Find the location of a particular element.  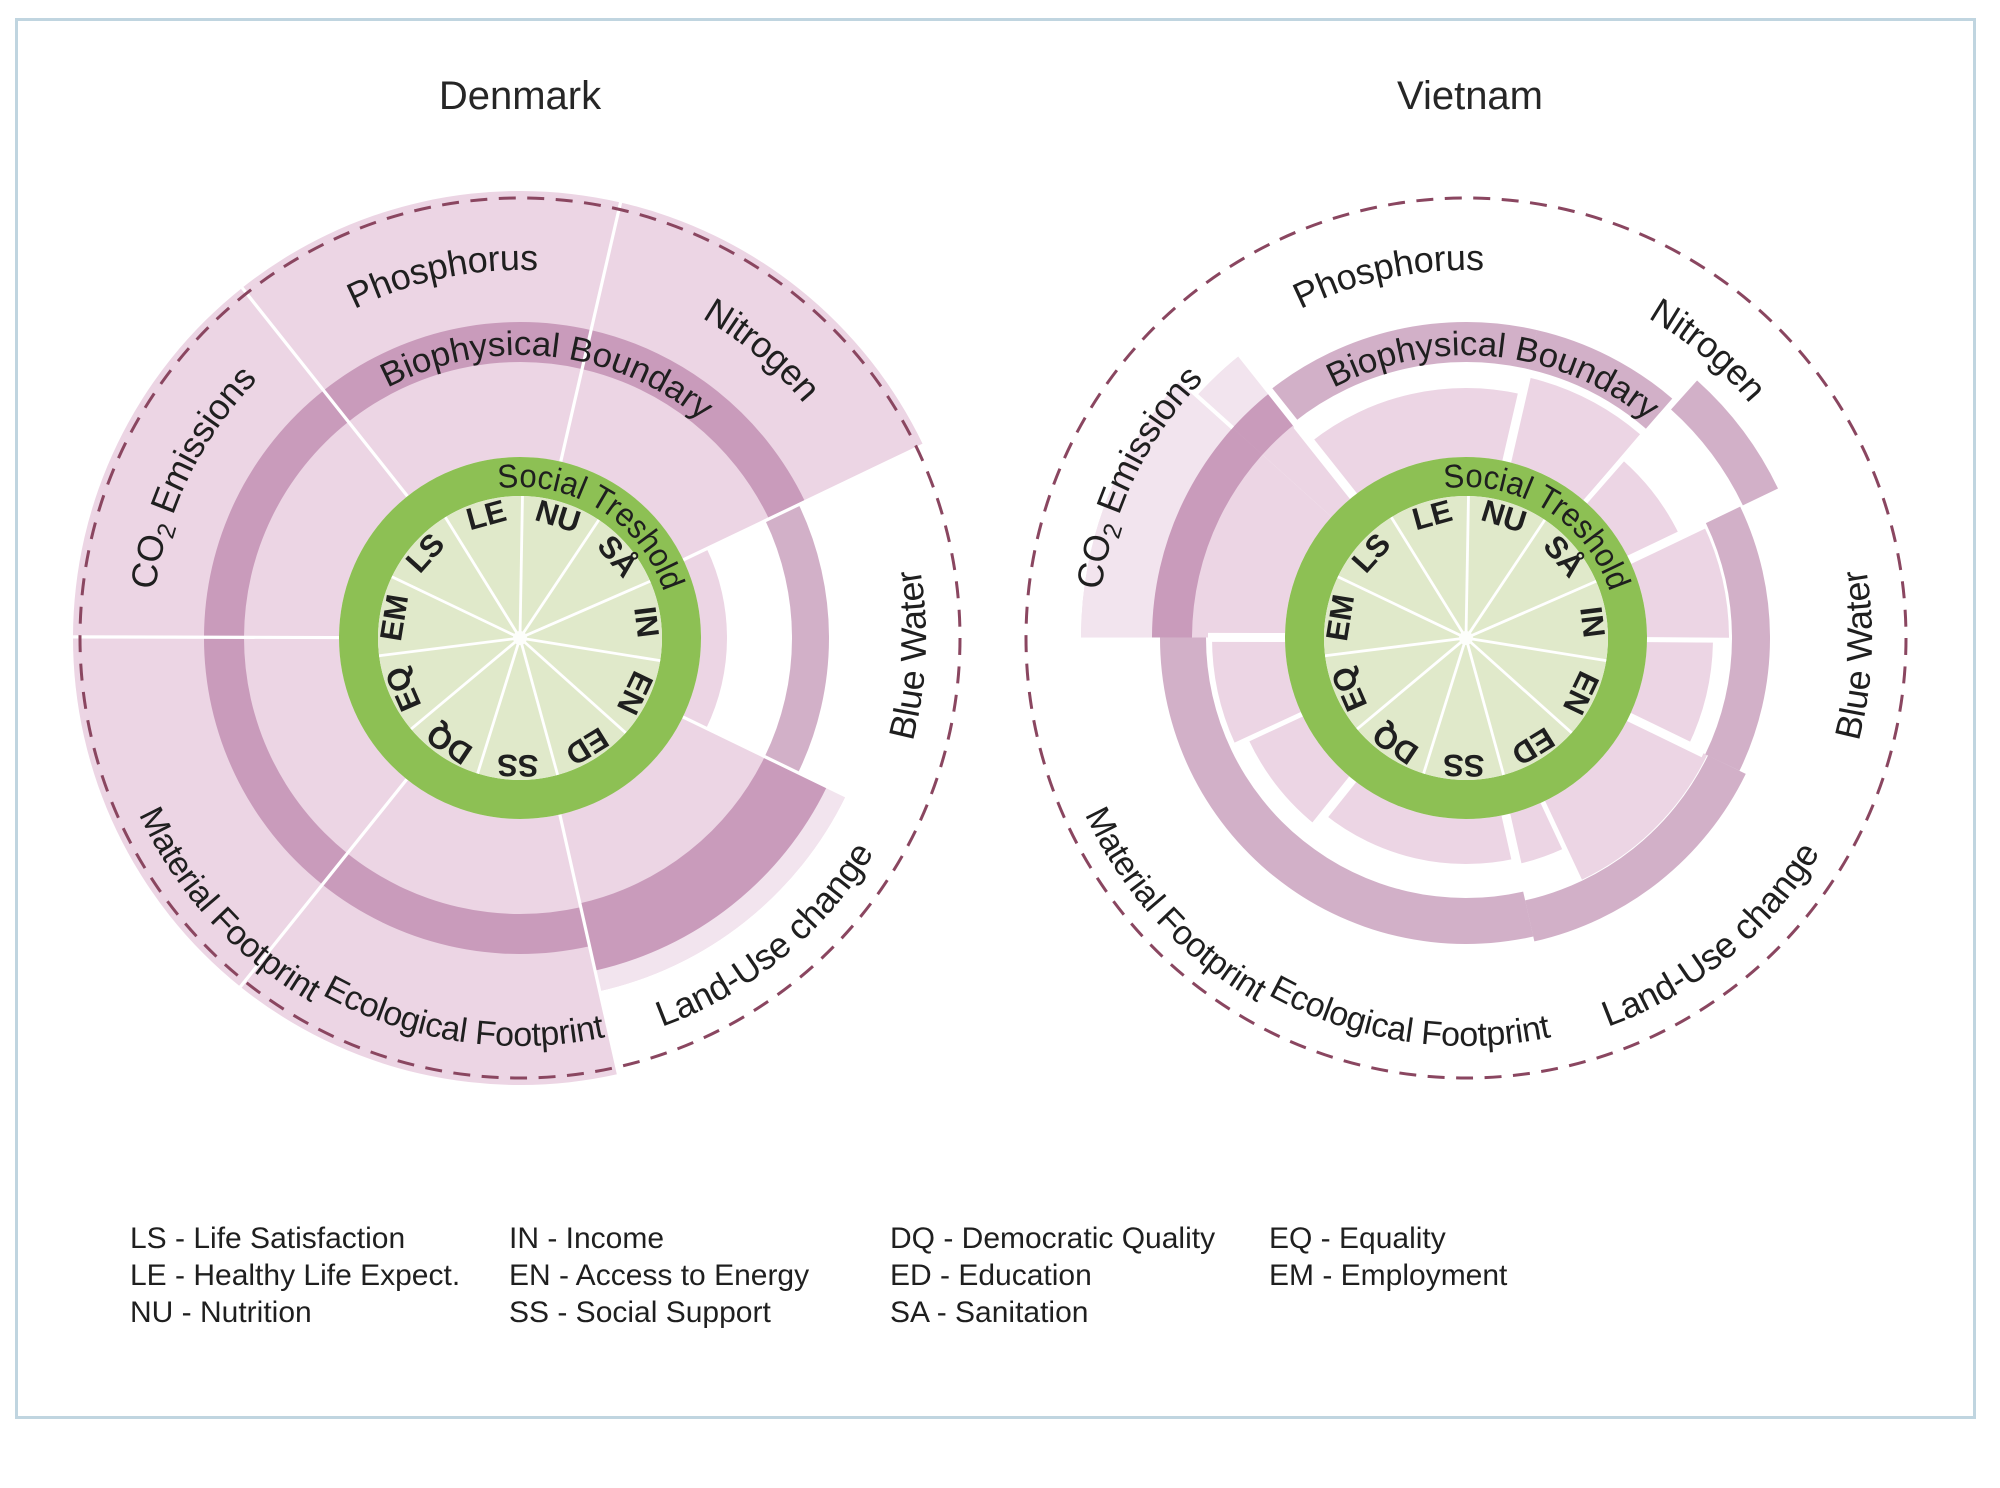

svg-text: EQ - Equality is located at coordinates (1357, 1238).